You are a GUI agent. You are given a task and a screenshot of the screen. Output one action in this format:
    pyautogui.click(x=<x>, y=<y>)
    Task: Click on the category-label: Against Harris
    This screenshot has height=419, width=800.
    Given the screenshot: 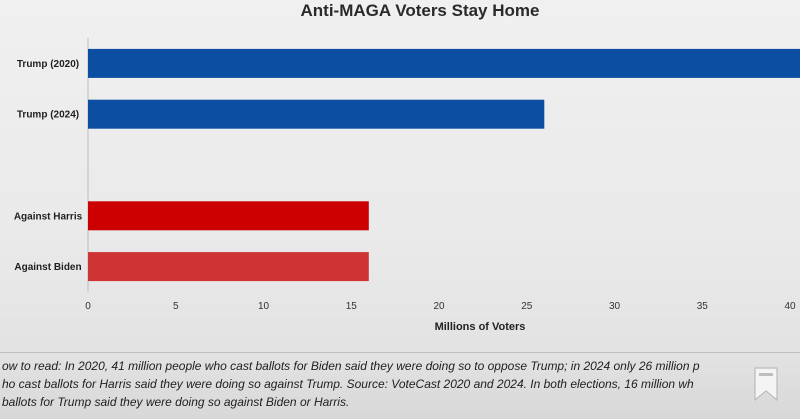 What is the action you would take?
    pyautogui.click(x=48, y=216)
    